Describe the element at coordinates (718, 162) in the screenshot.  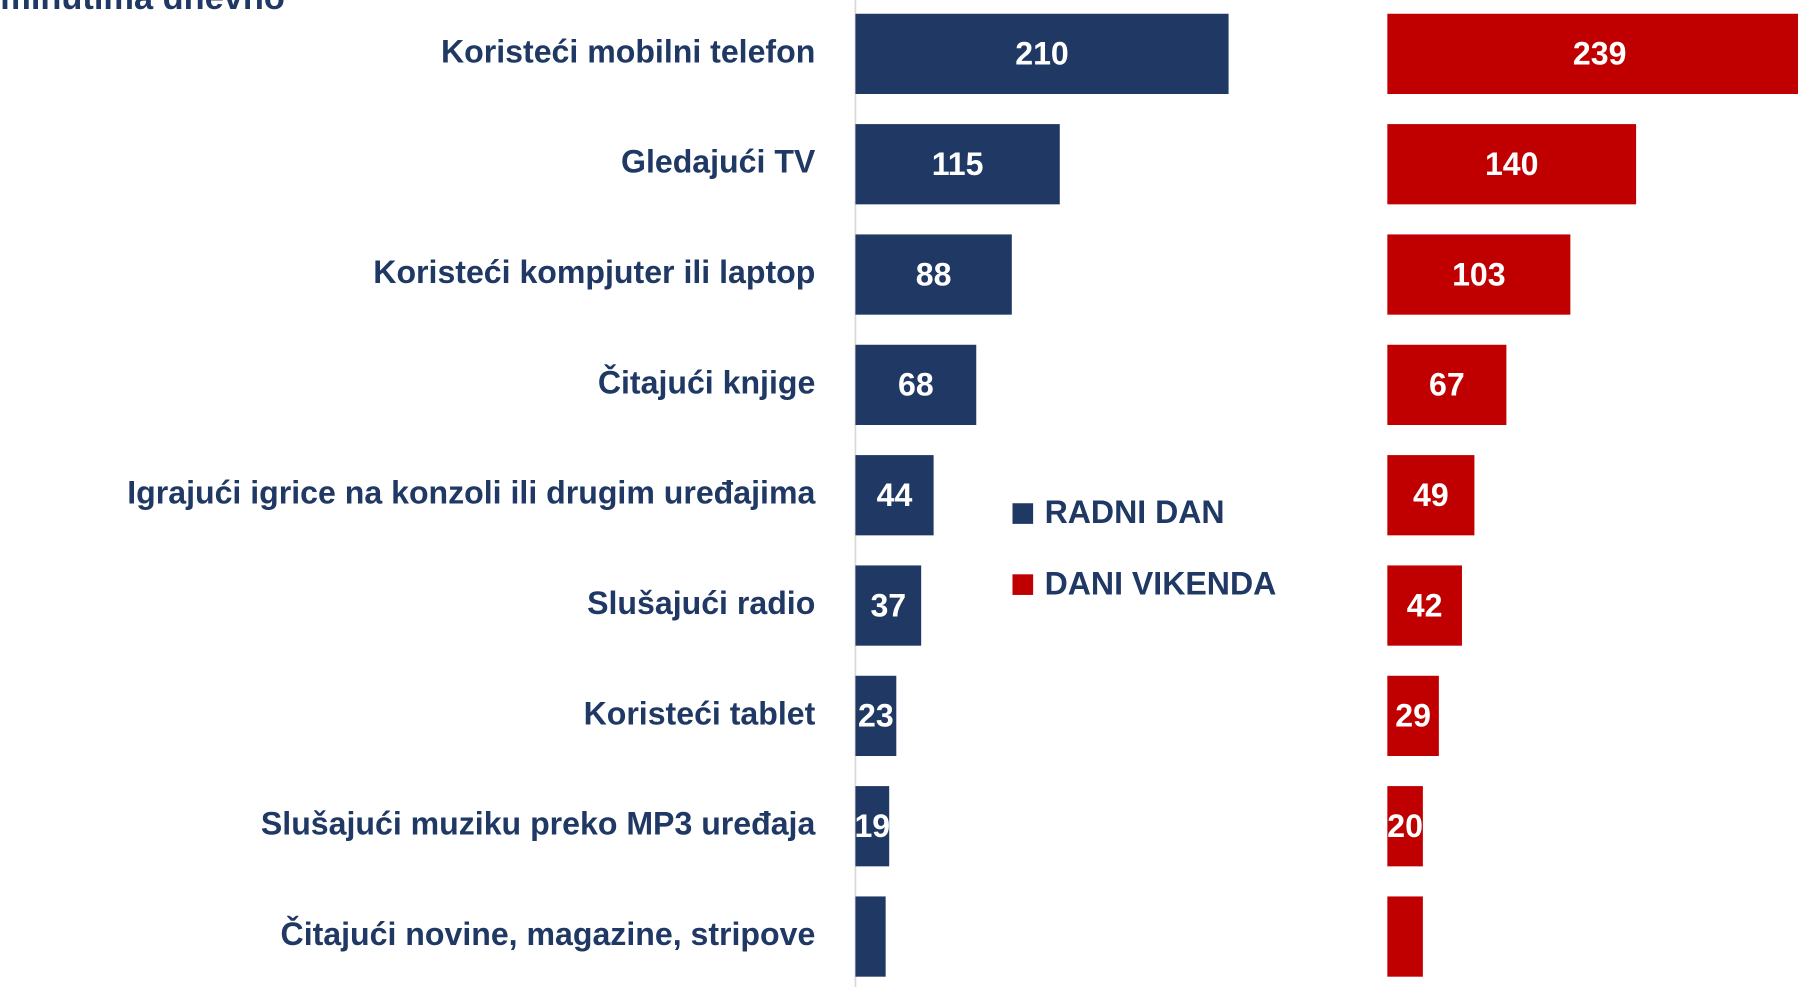
I see `category-label: Gledajući TV` at that location.